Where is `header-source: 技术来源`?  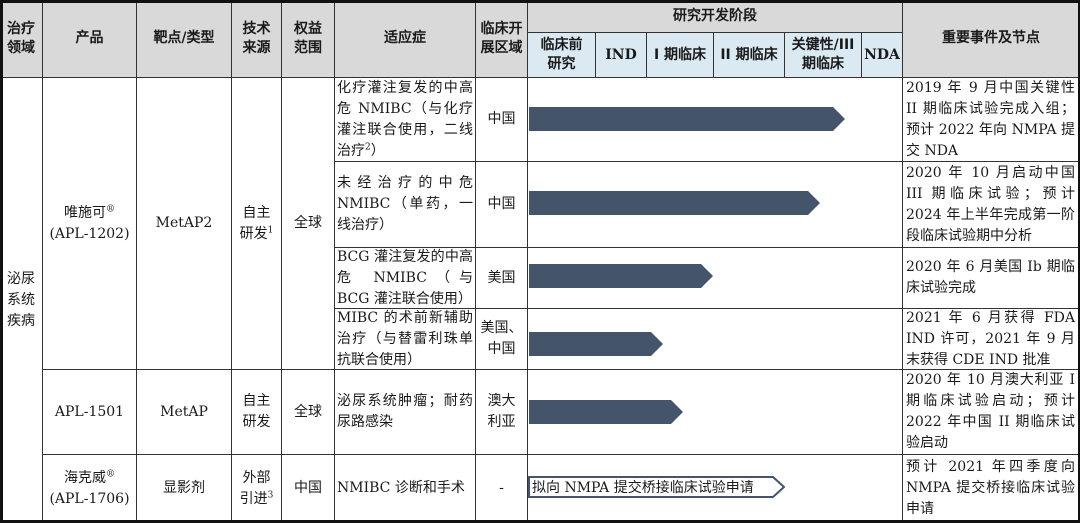 header-source: 技术来源 is located at coordinates (257, 39).